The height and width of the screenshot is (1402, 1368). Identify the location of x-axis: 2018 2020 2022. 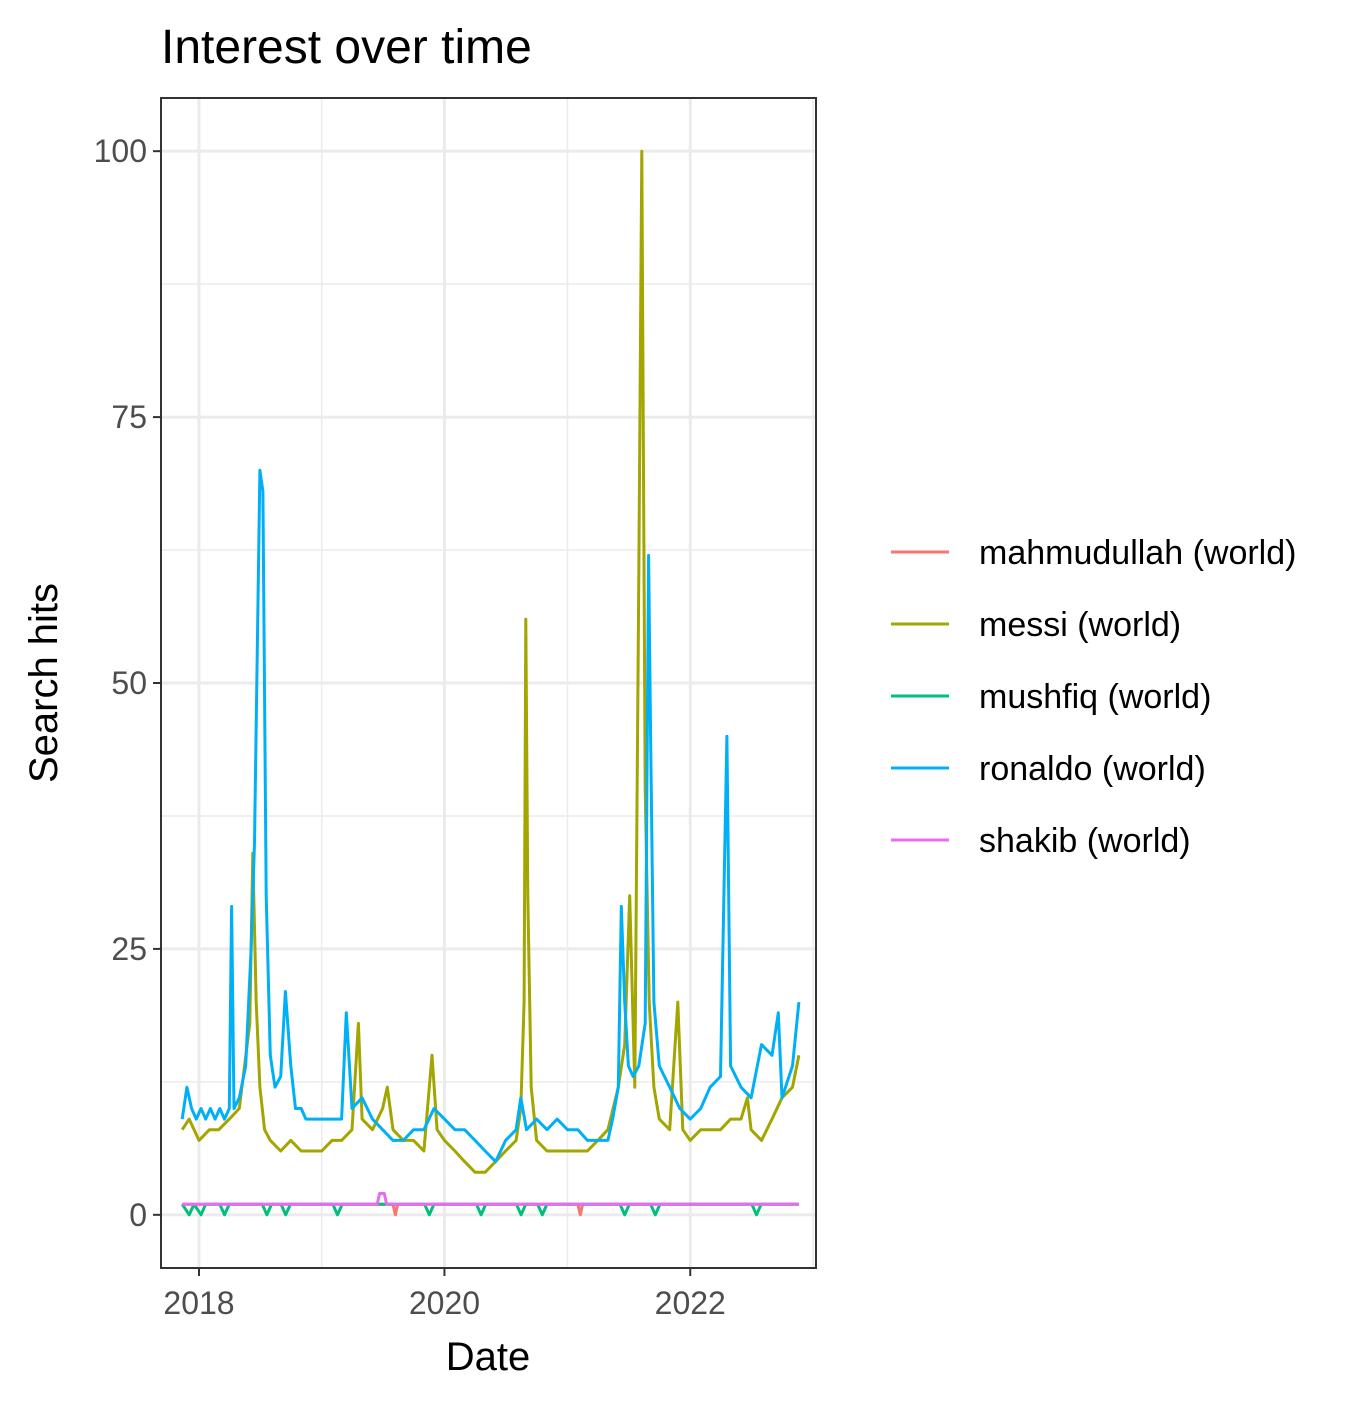
(444, 1294).